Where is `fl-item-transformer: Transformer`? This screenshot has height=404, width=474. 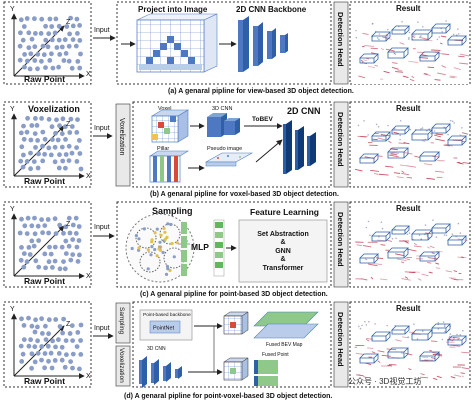
fl-item-transformer: Transformer is located at coordinates (283, 268).